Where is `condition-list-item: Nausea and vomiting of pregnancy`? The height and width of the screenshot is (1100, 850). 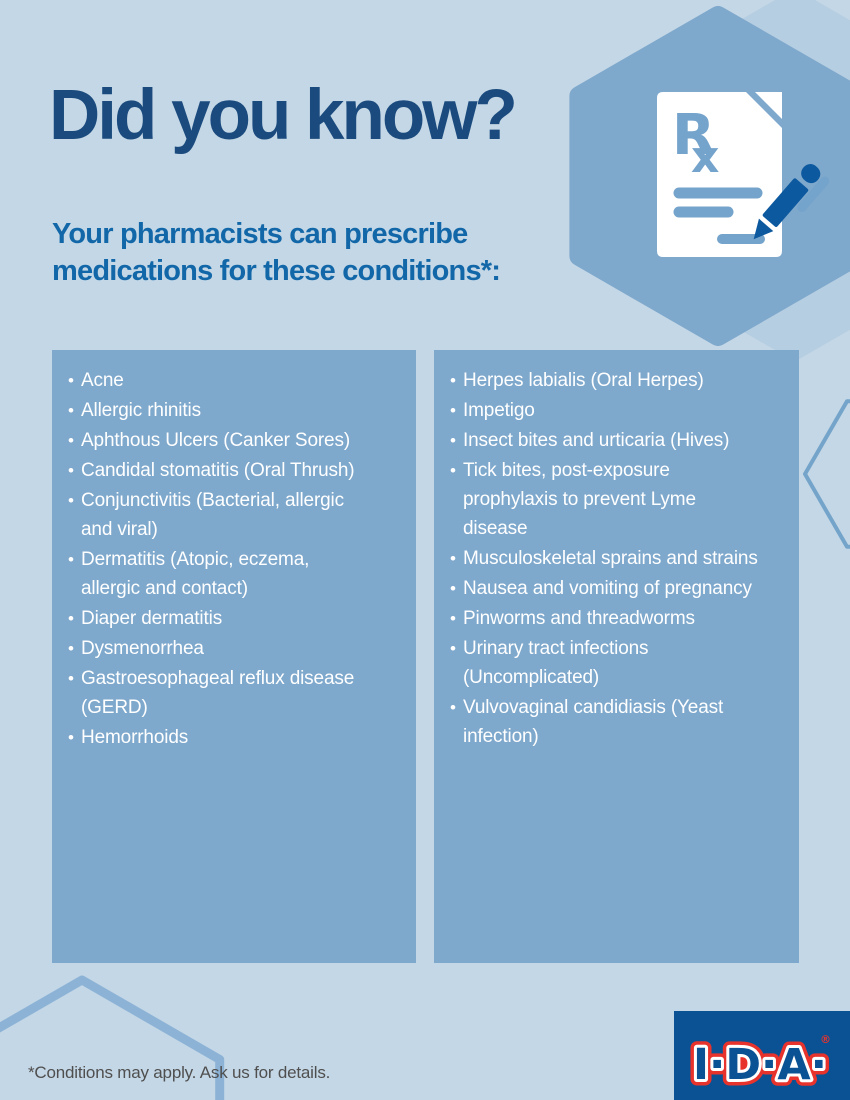 condition-list-item: Nausea and vomiting of pregnancy is located at coordinates (622, 588).